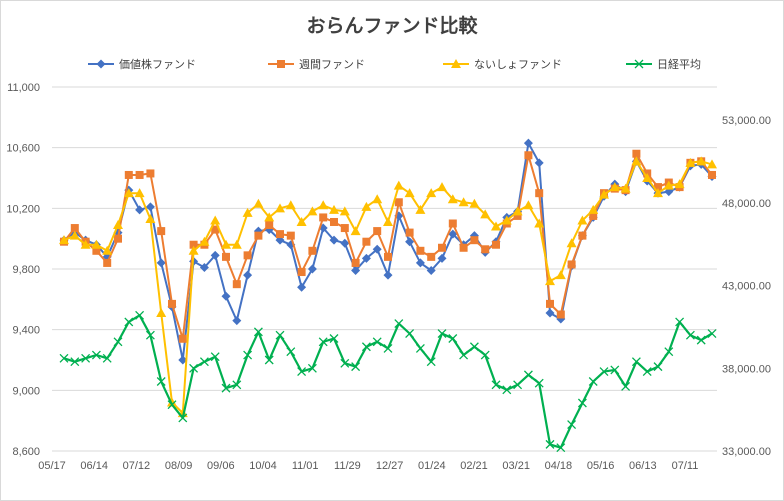 Image resolution: width=784 pixels, height=501 pixels. I want to click on y-left-tick-label: 9,400, so click(26, 331).